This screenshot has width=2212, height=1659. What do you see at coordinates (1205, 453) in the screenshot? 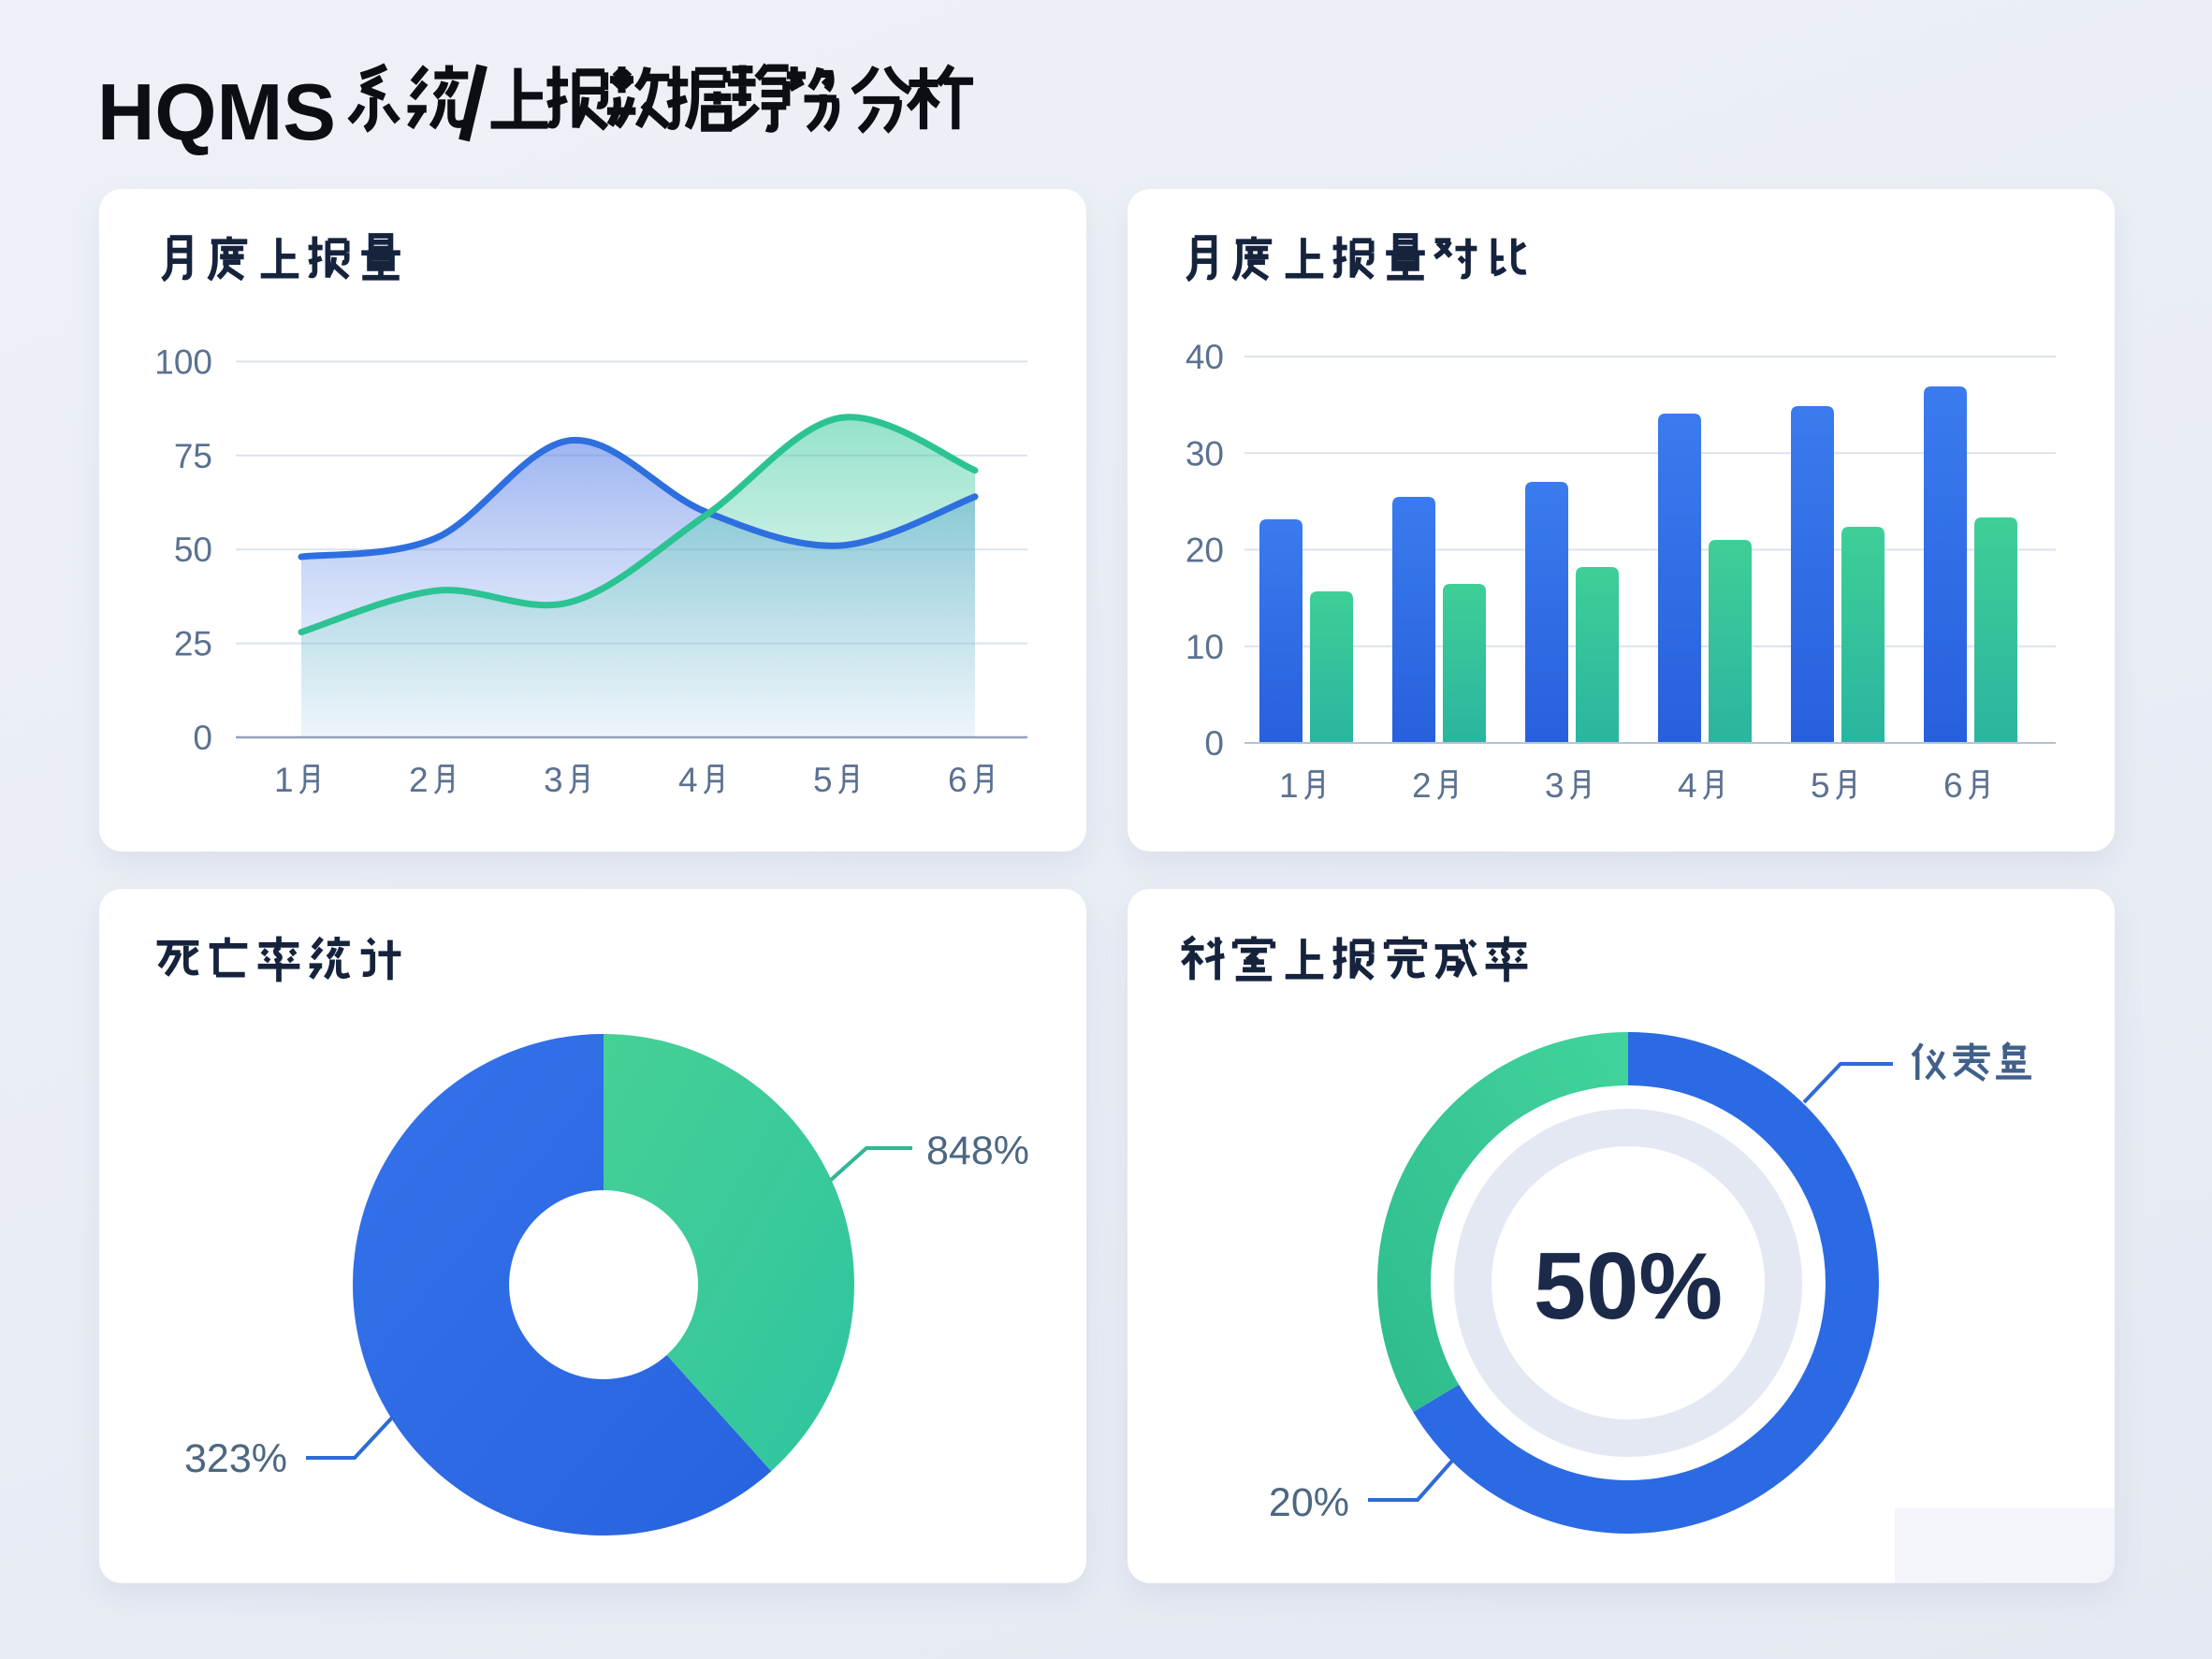
I see `svg-text: 30` at bounding box center [1205, 453].